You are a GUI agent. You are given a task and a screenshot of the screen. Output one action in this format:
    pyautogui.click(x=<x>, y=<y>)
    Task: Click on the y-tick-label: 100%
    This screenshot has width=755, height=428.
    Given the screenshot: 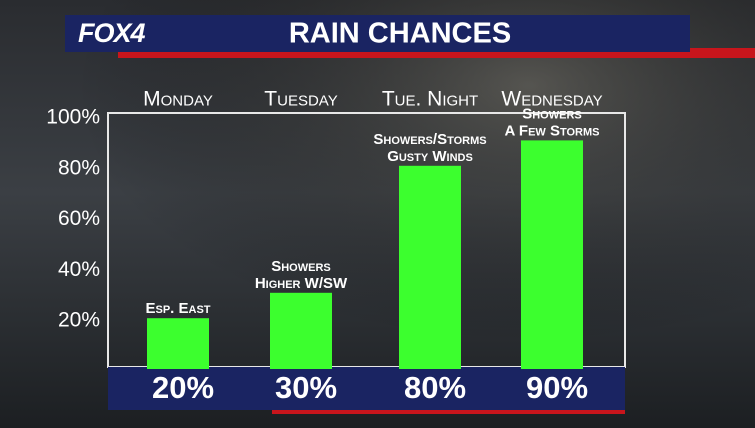 What is the action you would take?
    pyautogui.click(x=73, y=117)
    